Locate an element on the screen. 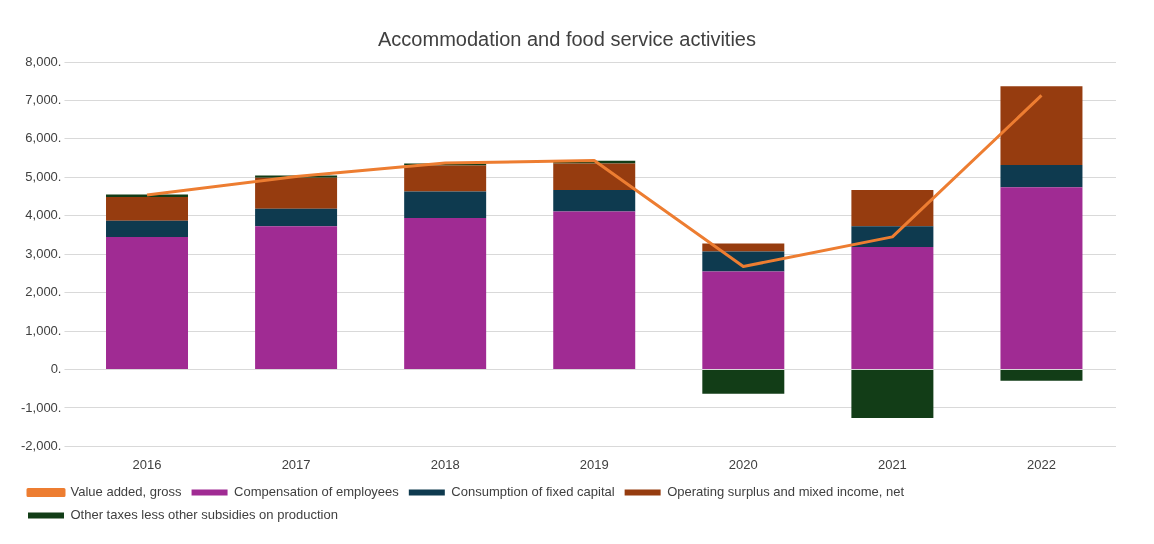 The width and height of the screenshot is (1154, 544). y-tick-label: 4,000. is located at coordinates (43, 215).